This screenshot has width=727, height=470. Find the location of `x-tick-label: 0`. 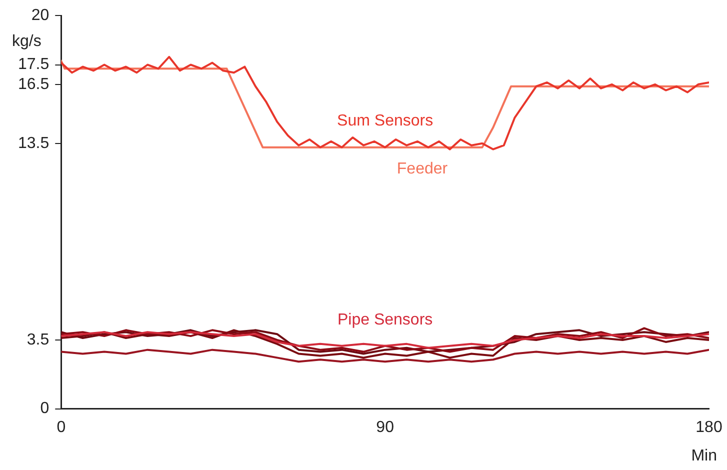

x-tick-label: 0 is located at coordinates (61, 427).